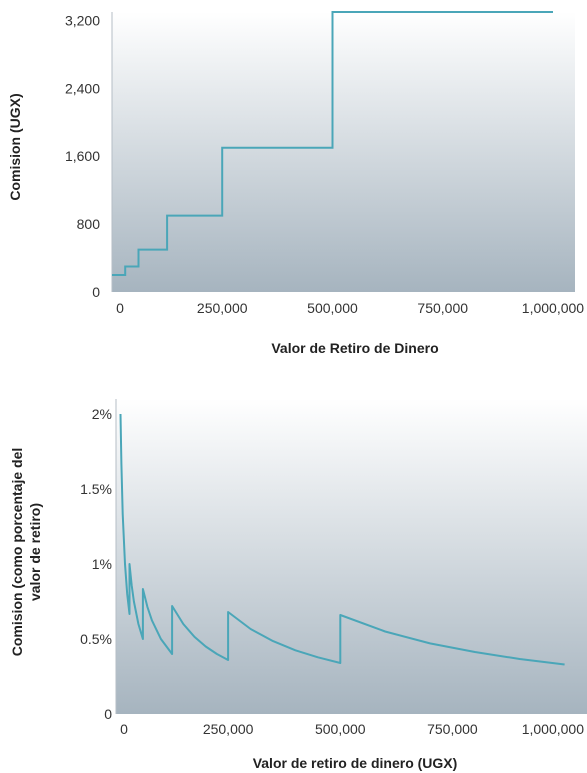  I want to click on chart2-x-tick-label: 750,000, so click(452, 729).